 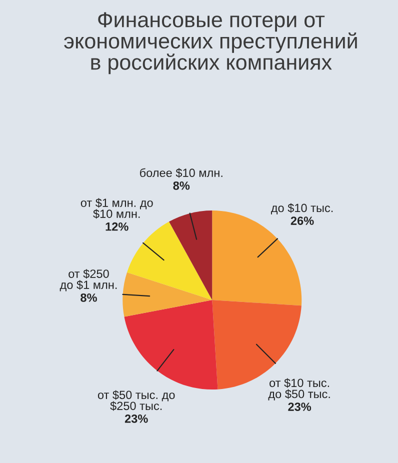 What do you see at coordinates (116, 208) in the screenshot?
I see `slice-label: от $1 млн. до $10 млн.` at bounding box center [116, 208].